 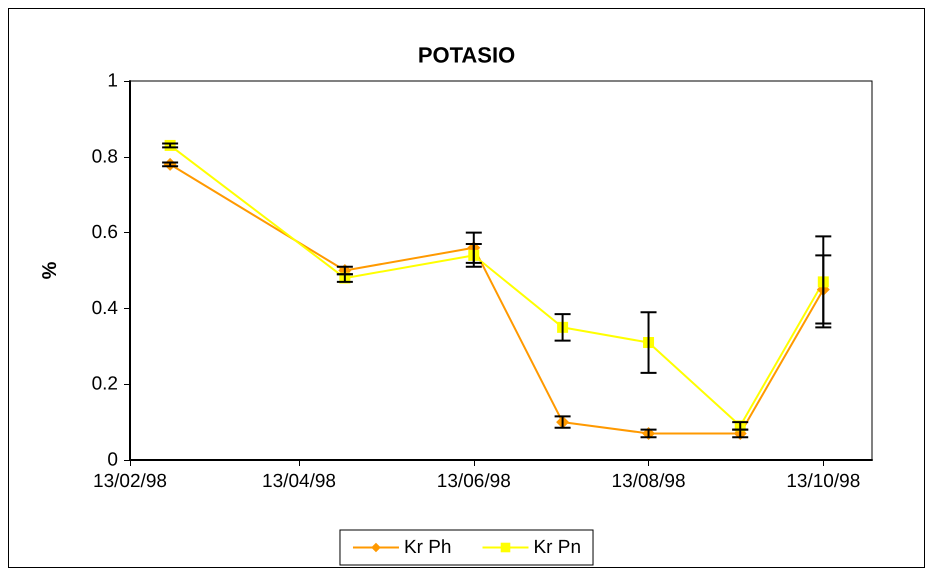 I want to click on x-tick-label: 13/02/98, so click(x=130, y=481).